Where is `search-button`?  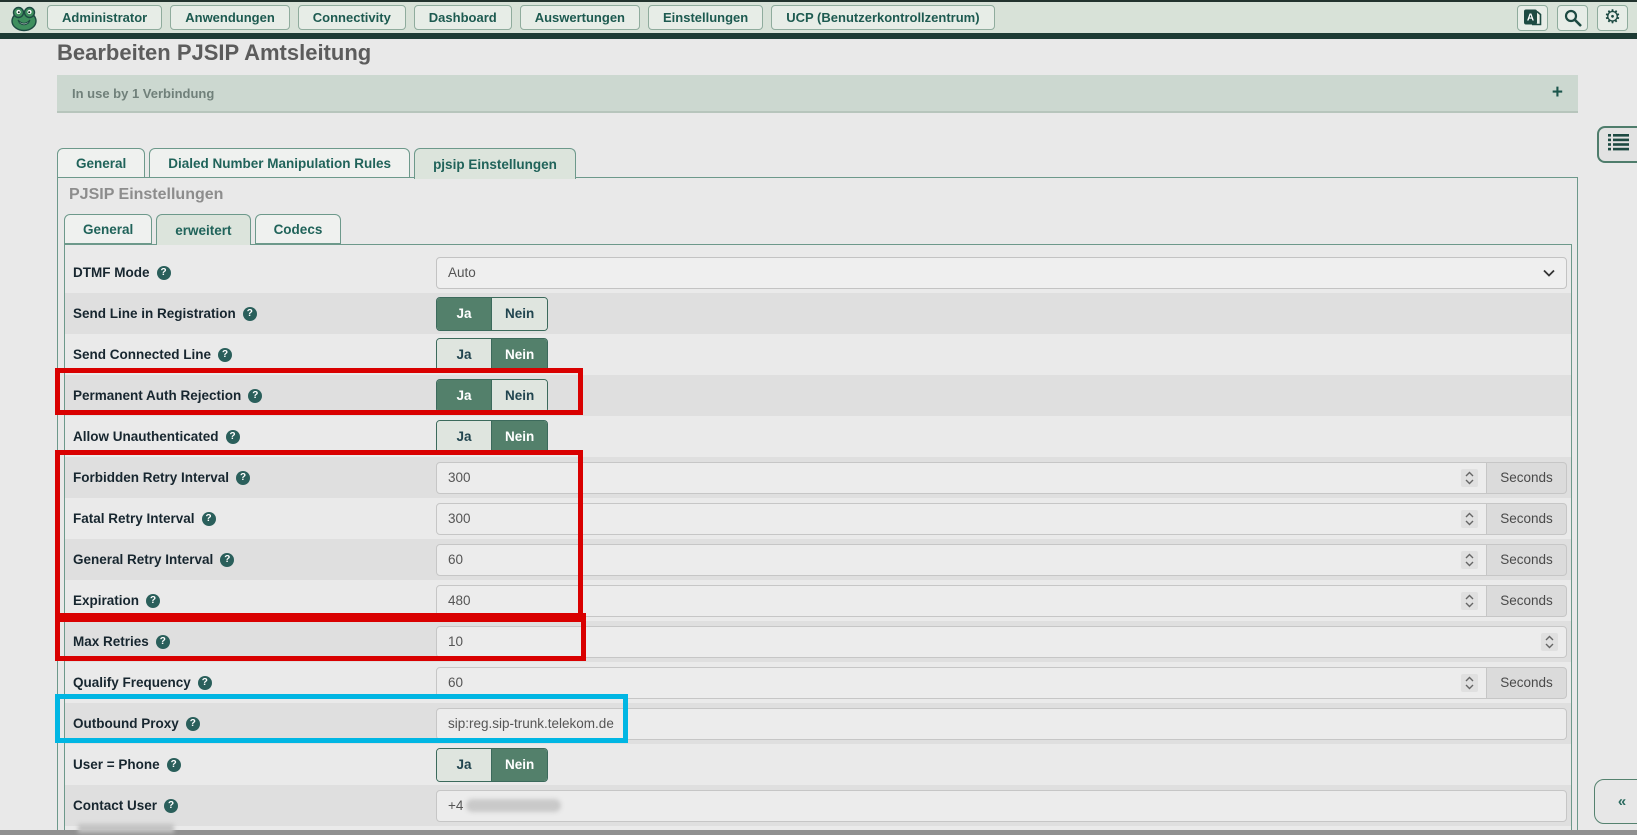
search-button is located at coordinates (1572, 17).